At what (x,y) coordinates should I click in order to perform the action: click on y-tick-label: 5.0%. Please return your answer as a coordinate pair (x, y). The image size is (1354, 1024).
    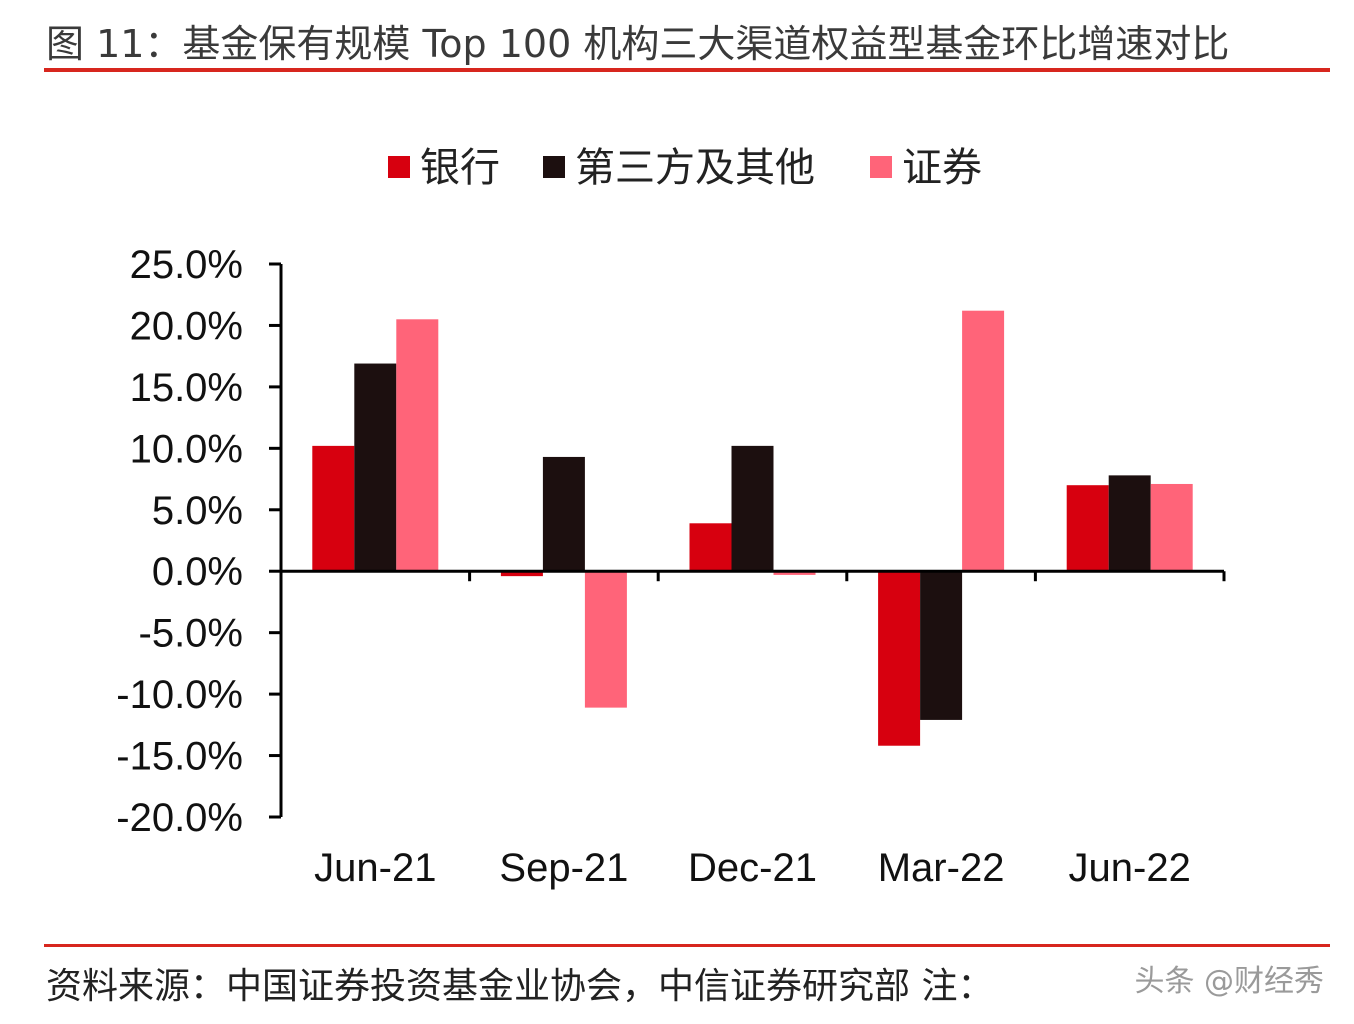
    Looking at the image, I should click on (197, 511).